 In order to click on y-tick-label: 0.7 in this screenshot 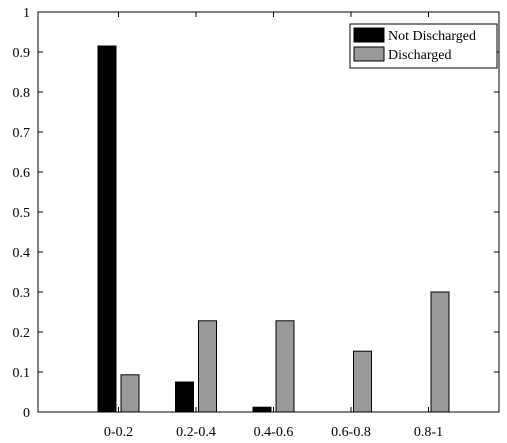, I will do `click(22, 133)`.